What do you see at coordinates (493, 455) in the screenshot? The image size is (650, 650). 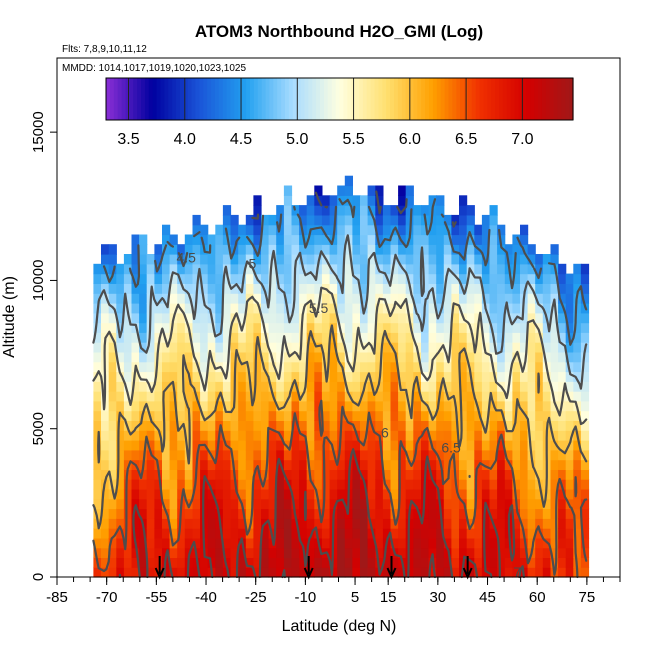 I see `heatmap-cell-1943` at bounding box center [493, 455].